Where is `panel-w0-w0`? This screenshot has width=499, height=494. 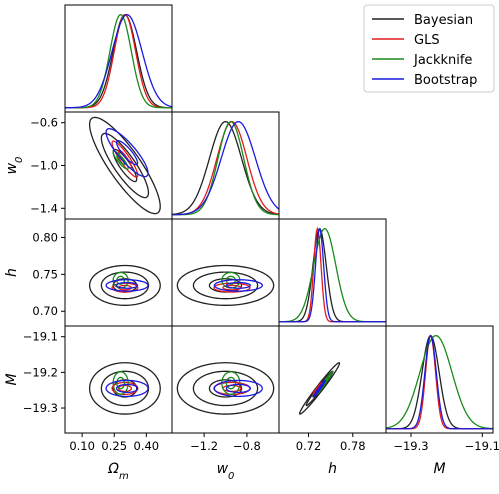 panel-w0-w0 is located at coordinates (225, 165).